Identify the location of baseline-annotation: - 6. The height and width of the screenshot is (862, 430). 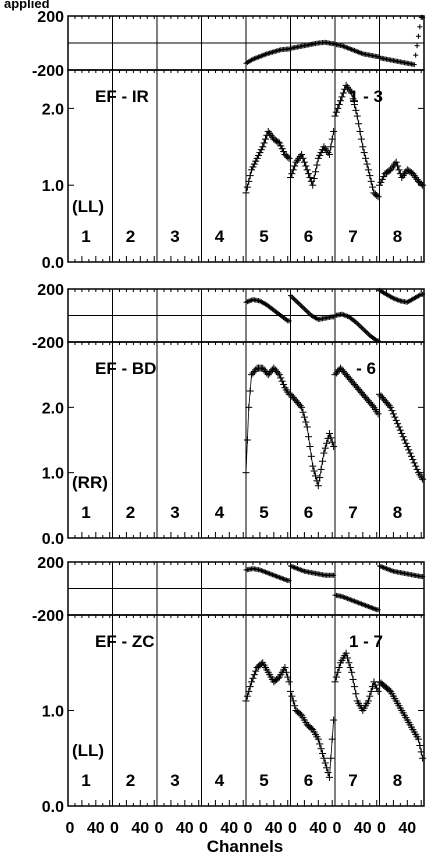
(366, 368).